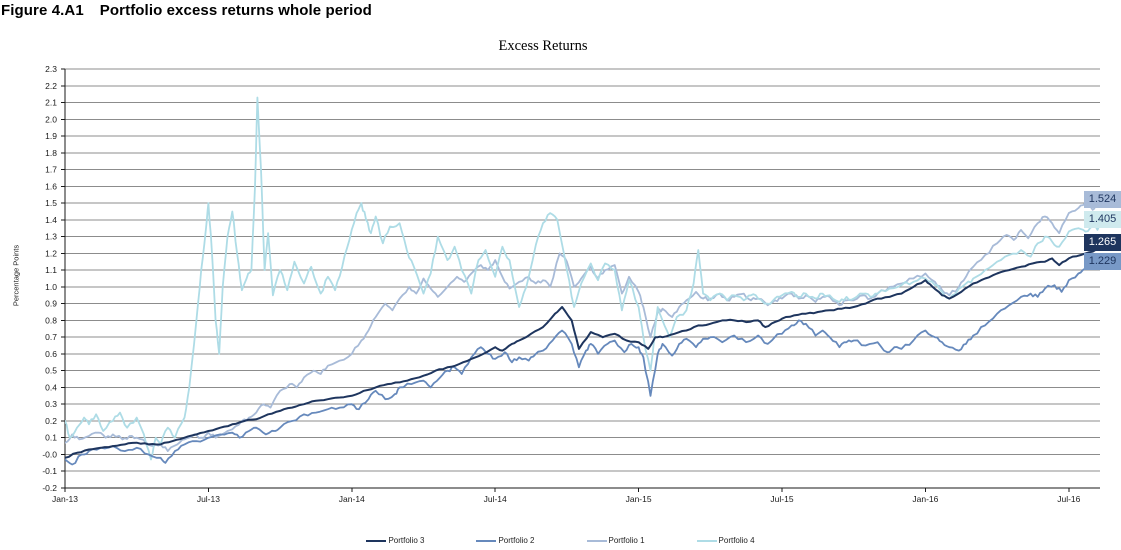  What do you see at coordinates (51, 354) in the screenshot?
I see `y-tick-label: 0.6` at bounding box center [51, 354].